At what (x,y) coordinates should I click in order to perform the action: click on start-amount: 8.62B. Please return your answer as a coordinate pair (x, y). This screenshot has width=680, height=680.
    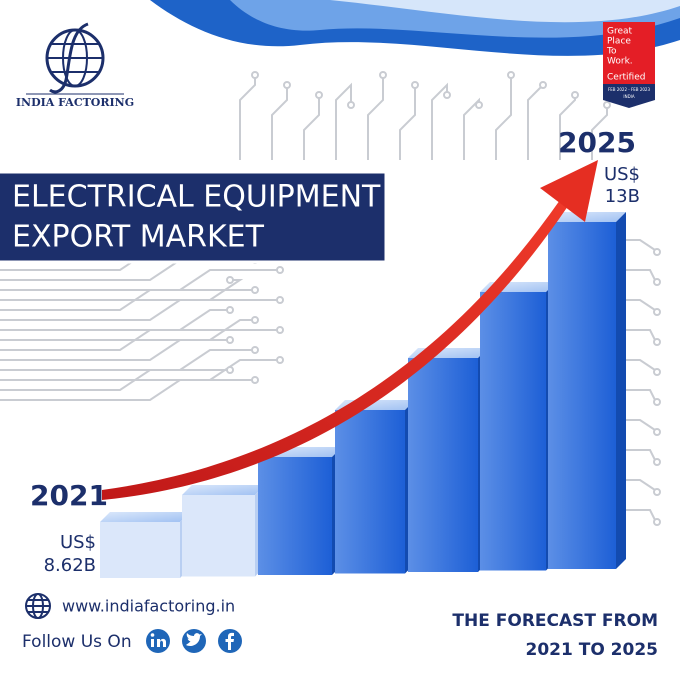
    Looking at the image, I should click on (70, 565).